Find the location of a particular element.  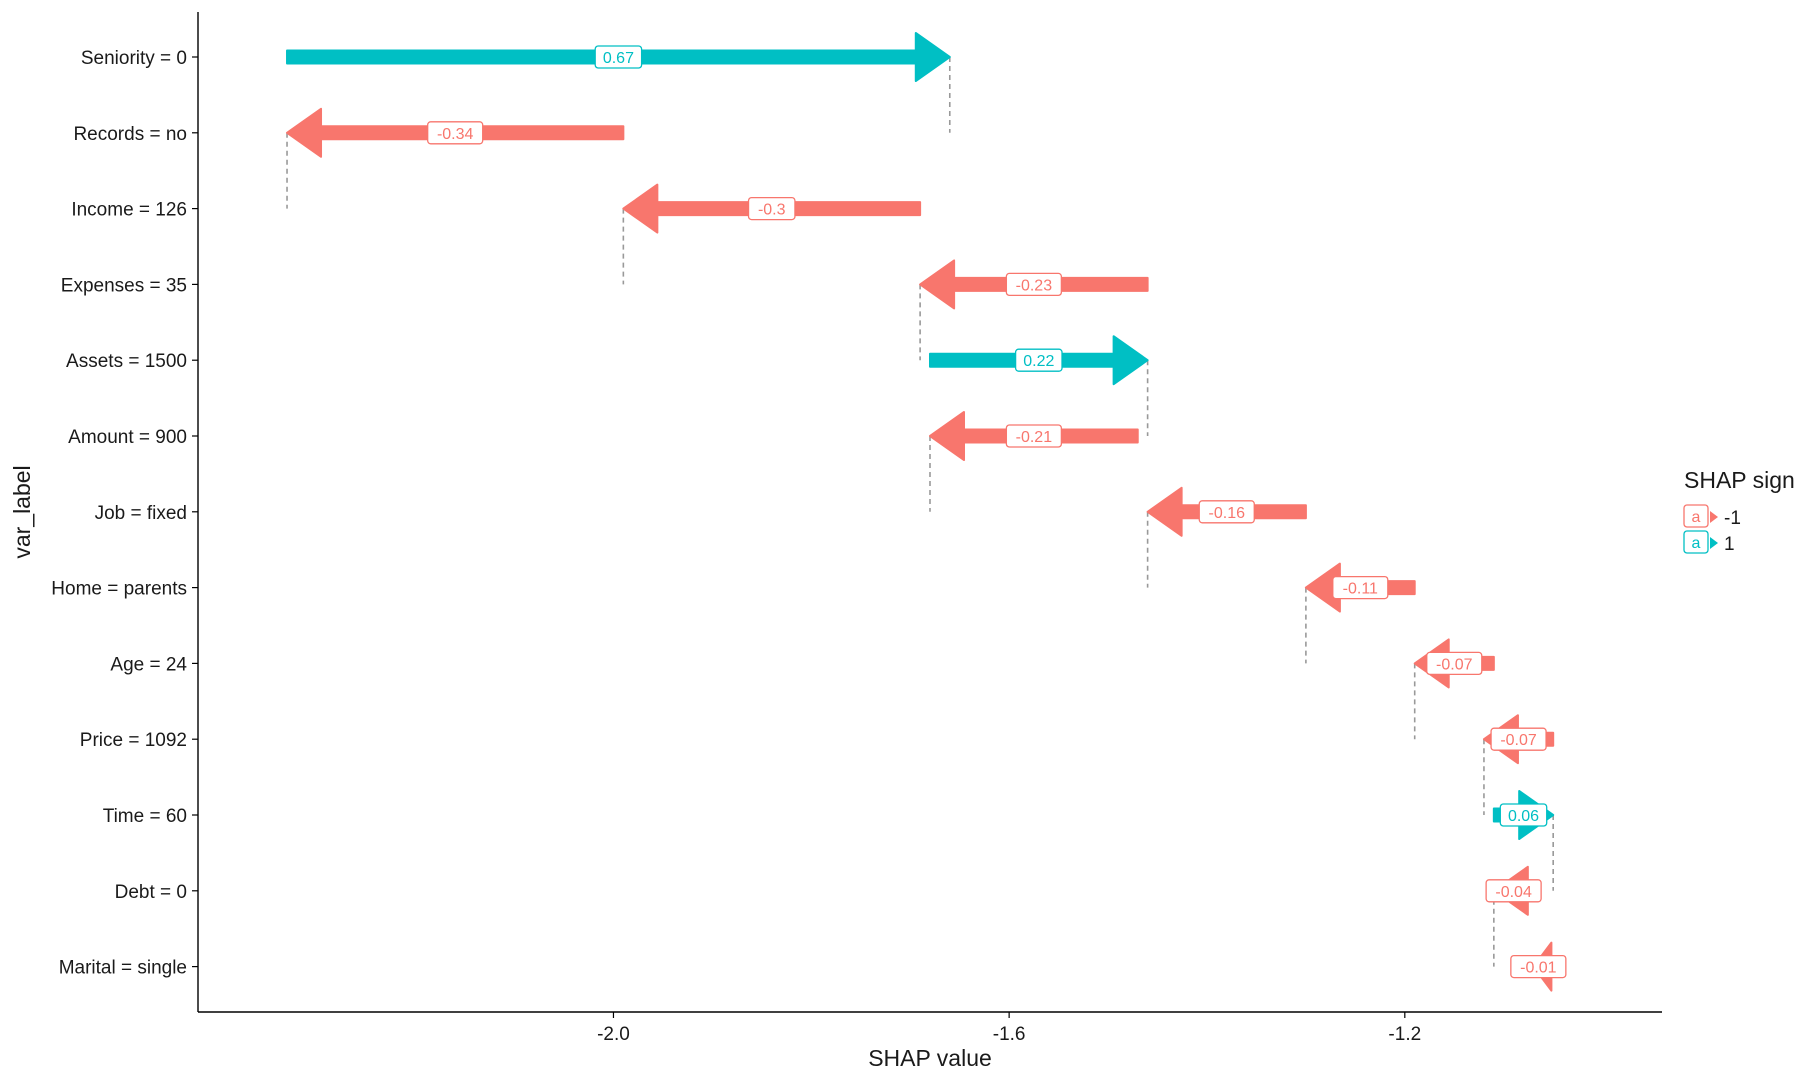

value-label-debt-0: -0.04 is located at coordinates (1513, 891).